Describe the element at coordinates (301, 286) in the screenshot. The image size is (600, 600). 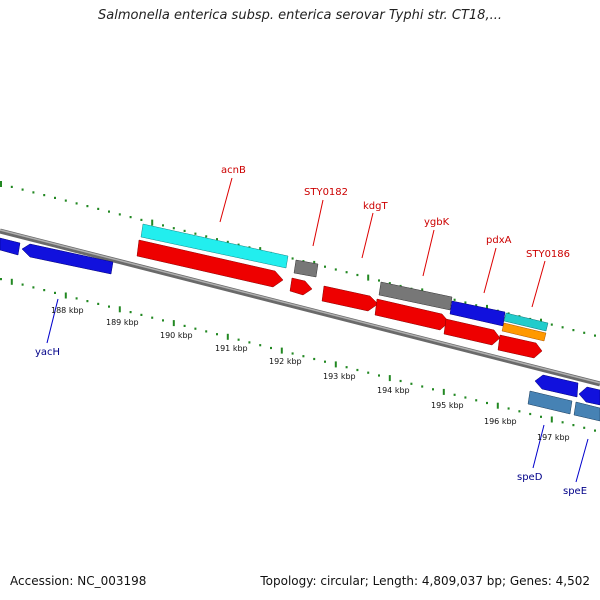
I see `gene-STY0182` at that location.